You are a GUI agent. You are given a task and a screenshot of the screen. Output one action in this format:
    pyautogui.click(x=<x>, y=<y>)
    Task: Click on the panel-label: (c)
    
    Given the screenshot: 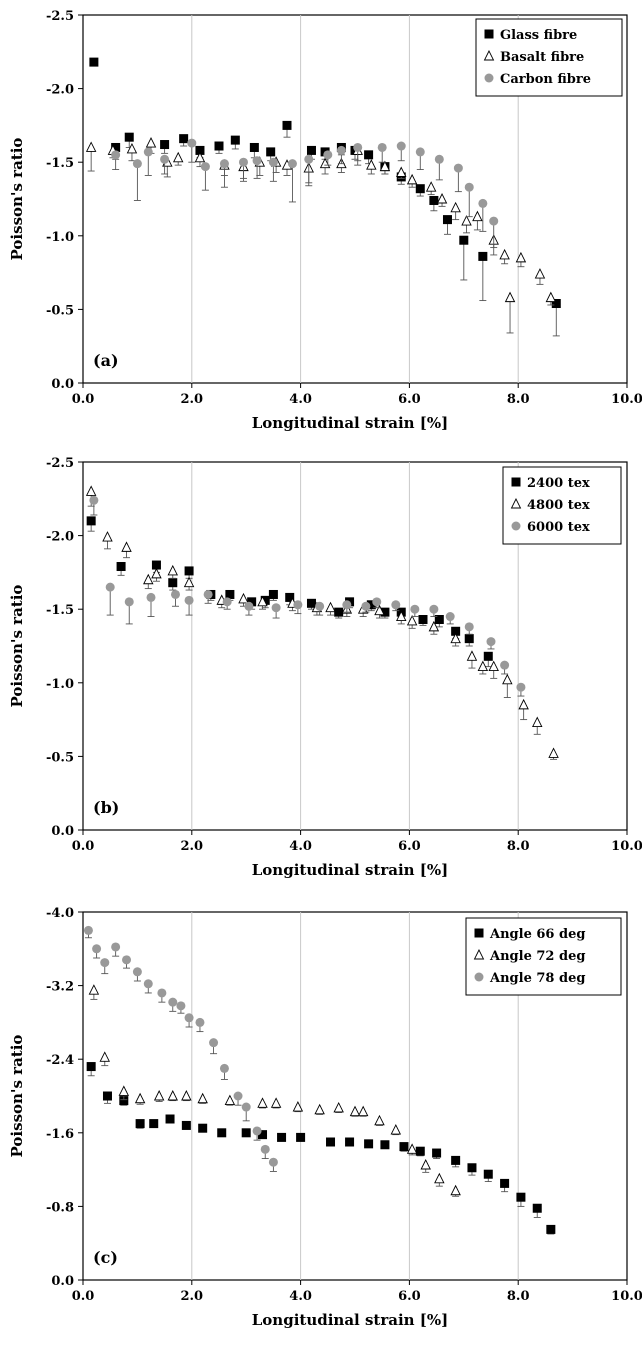 What is the action you would take?
    pyautogui.click(x=105, y=1257)
    